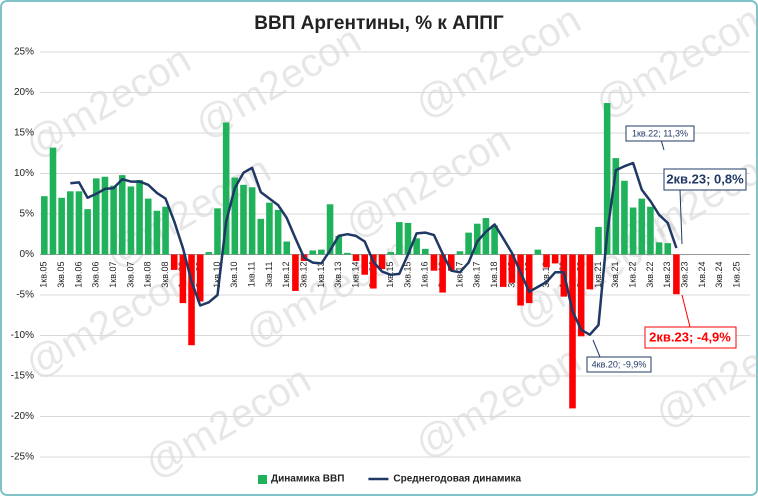 This screenshot has height=496, width=758. What do you see at coordinates (477, 275) in the screenshot?
I see `x-tick-label: 3кв.17` at bounding box center [477, 275].